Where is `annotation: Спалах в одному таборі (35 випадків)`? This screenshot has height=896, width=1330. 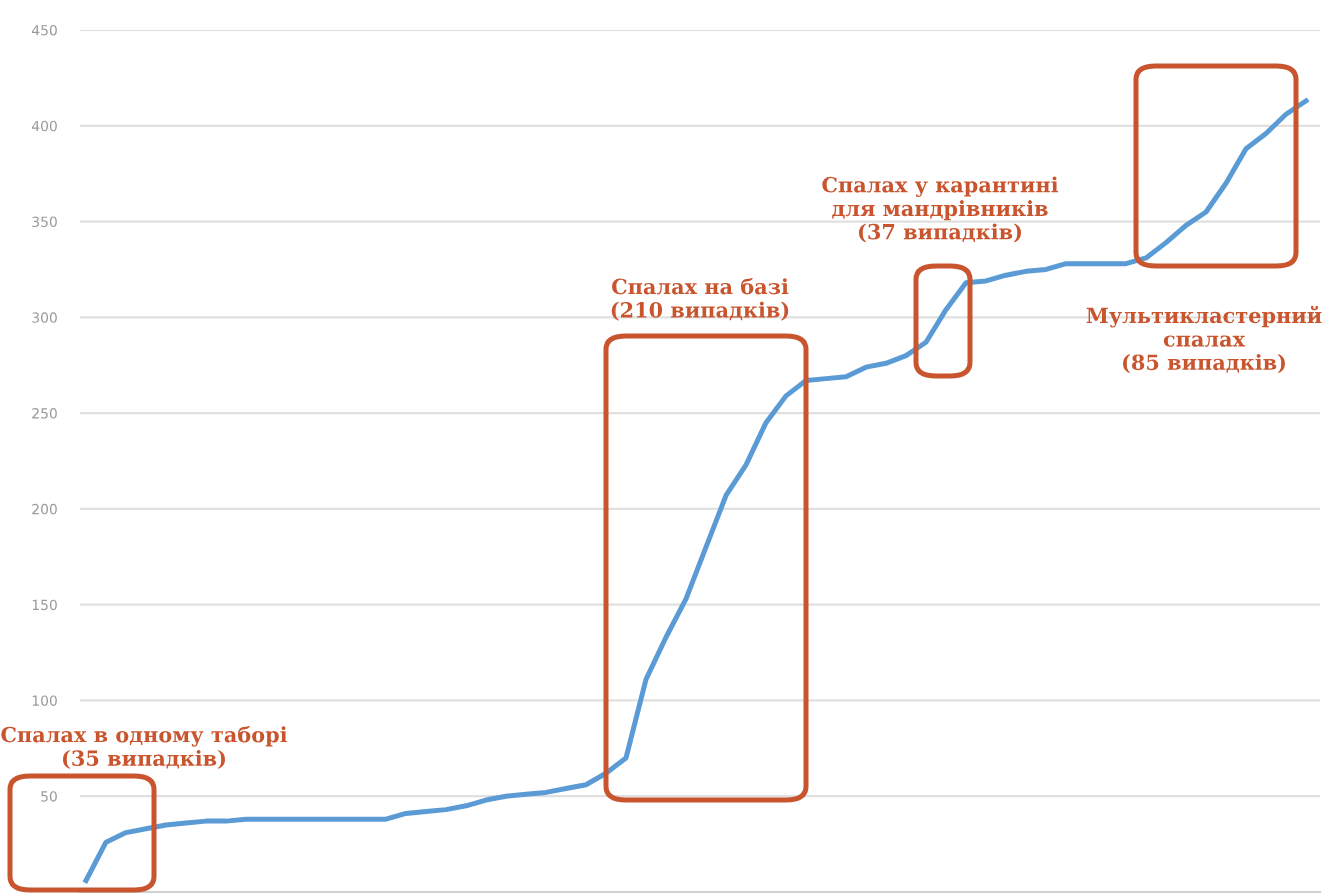
annotation: Спалах в одному таборі (35 випадків) is located at coordinates (144, 747).